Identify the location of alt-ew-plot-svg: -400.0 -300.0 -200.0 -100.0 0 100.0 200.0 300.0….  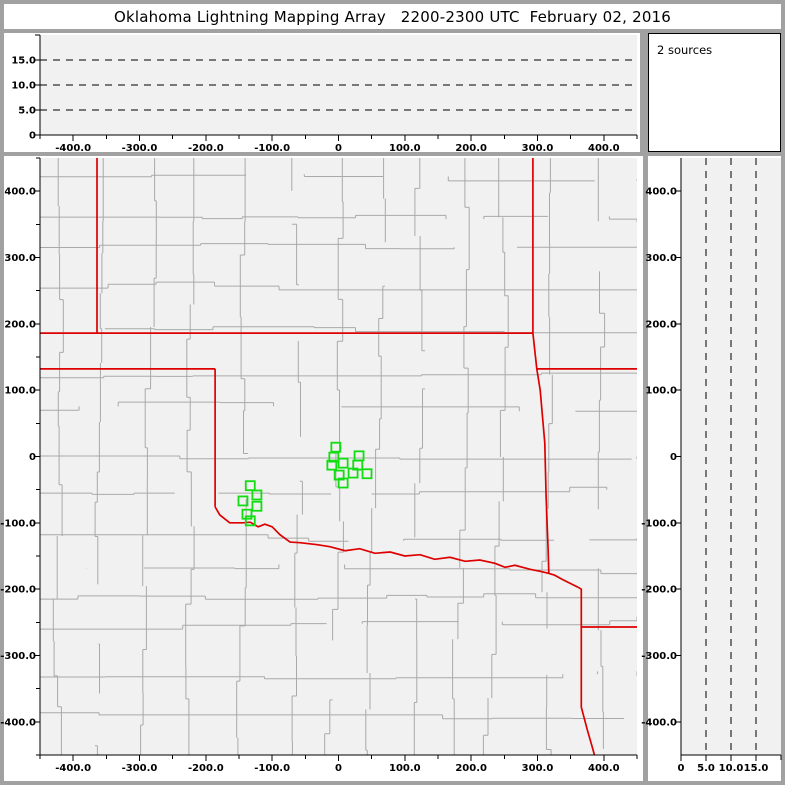
(324, 94).